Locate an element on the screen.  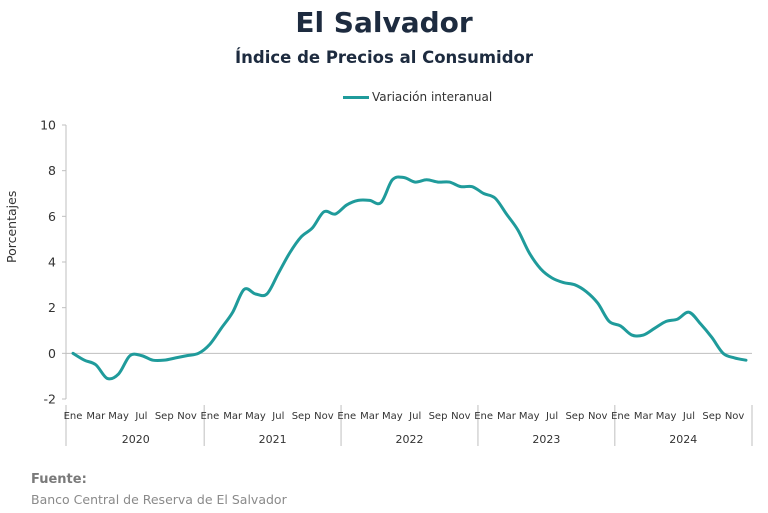
source-heading: Fuente: is located at coordinates (59, 479).